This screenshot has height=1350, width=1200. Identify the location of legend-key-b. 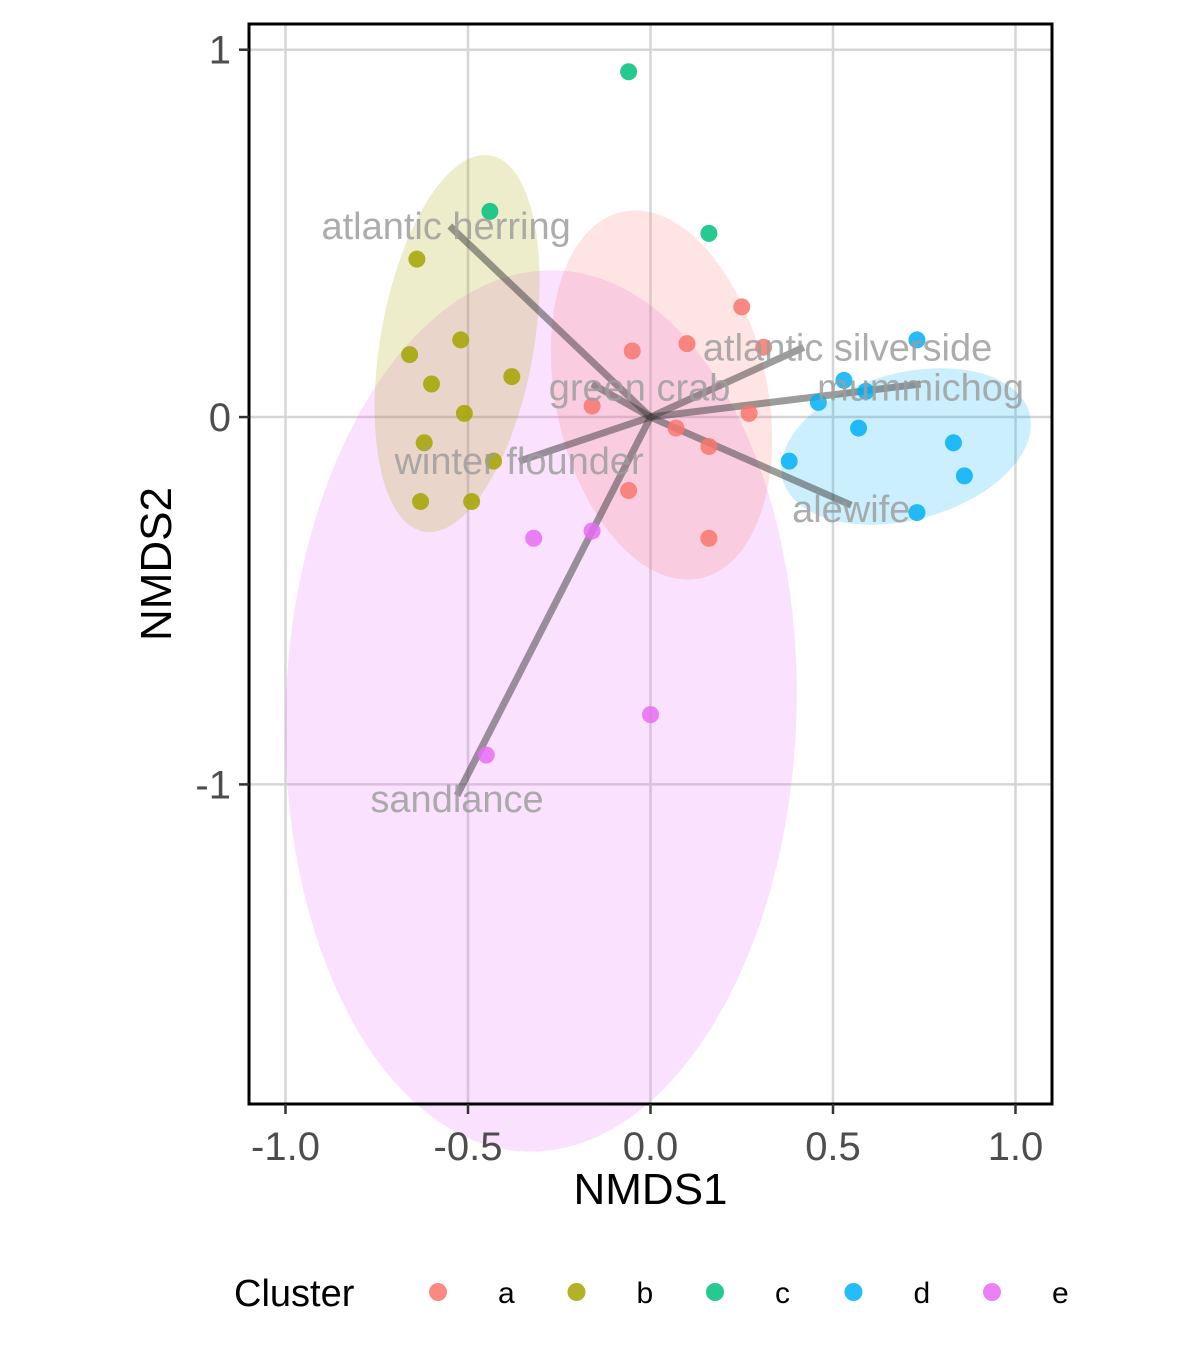
(576, 1292).